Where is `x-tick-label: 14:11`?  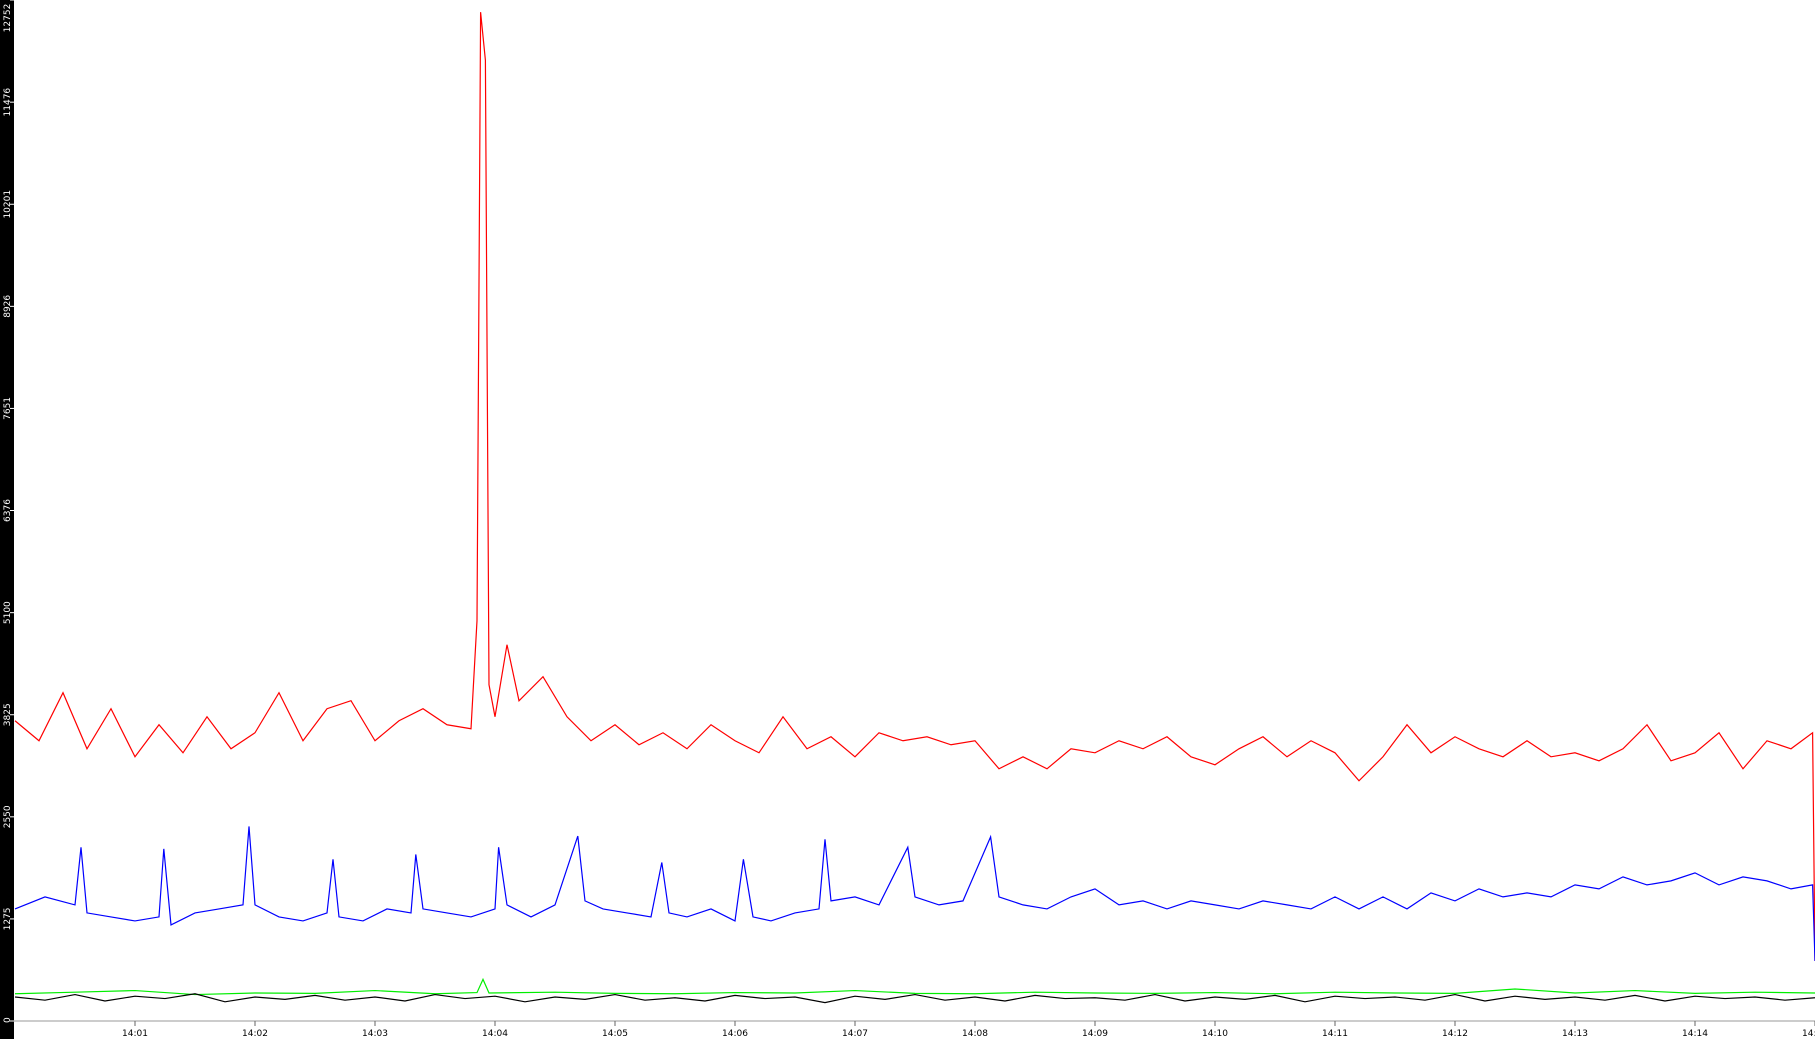 x-tick-label: 14:11 is located at coordinates (1335, 1034).